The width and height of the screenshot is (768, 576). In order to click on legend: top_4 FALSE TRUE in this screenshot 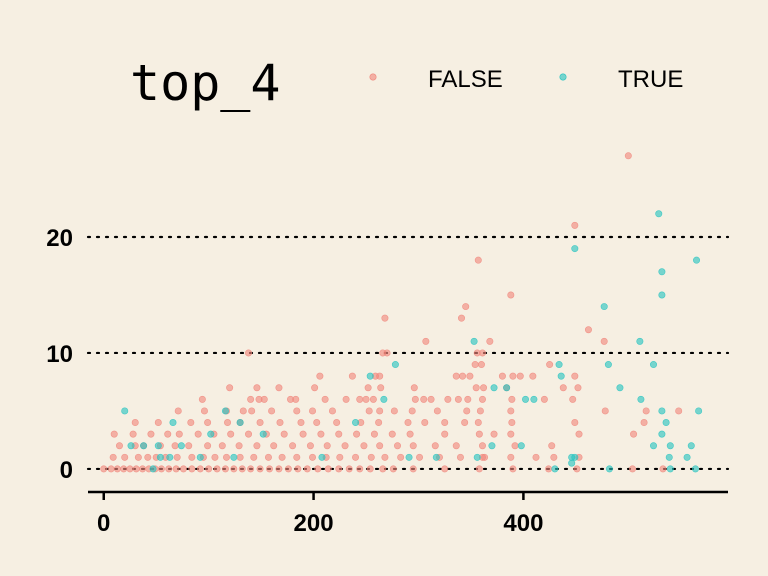, I will do `click(406, 83)`.